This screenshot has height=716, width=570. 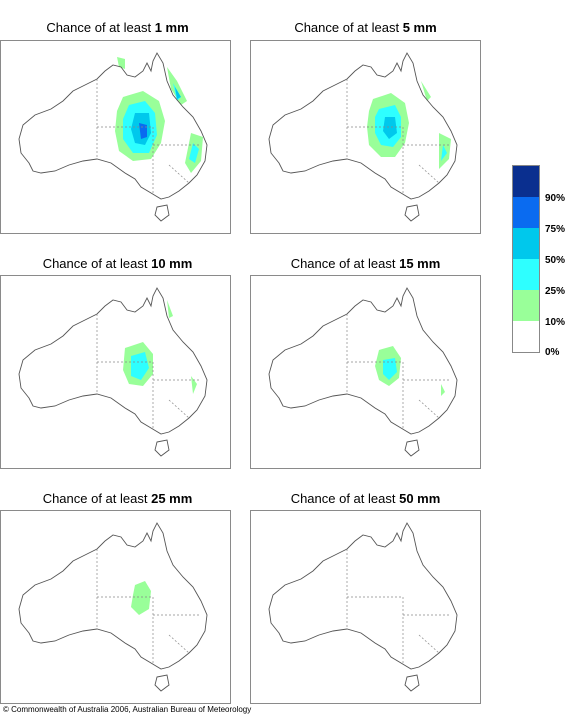 What do you see at coordinates (555, 291) in the screenshot?
I see `legend-label-25: 25%` at bounding box center [555, 291].